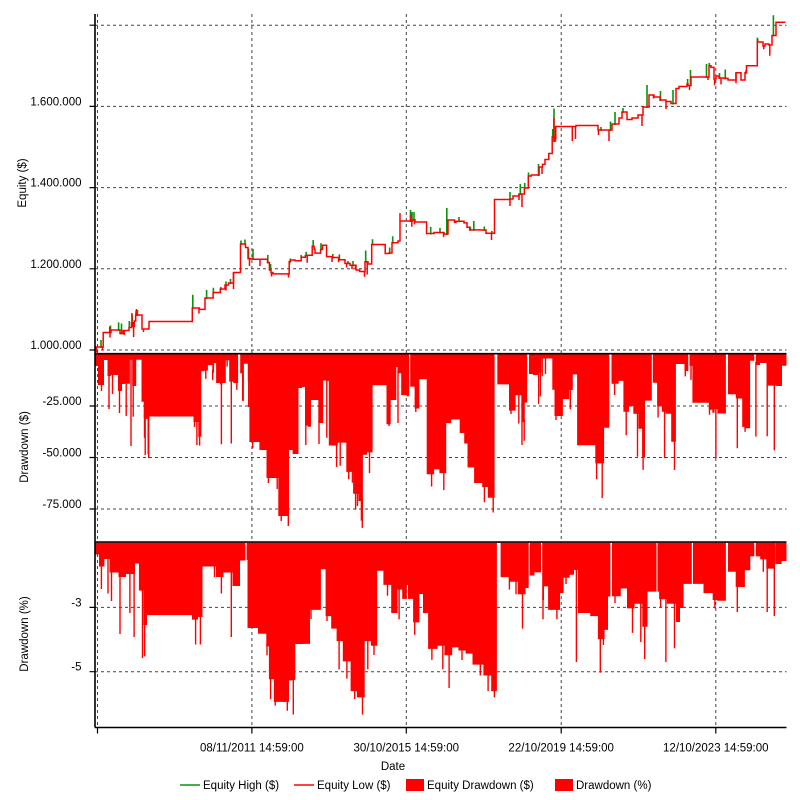 The width and height of the screenshot is (800, 800). What do you see at coordinates (55, 265) in the screenshot?
I see `svg-text: 1.200.000` at bounding box center [55, 265].